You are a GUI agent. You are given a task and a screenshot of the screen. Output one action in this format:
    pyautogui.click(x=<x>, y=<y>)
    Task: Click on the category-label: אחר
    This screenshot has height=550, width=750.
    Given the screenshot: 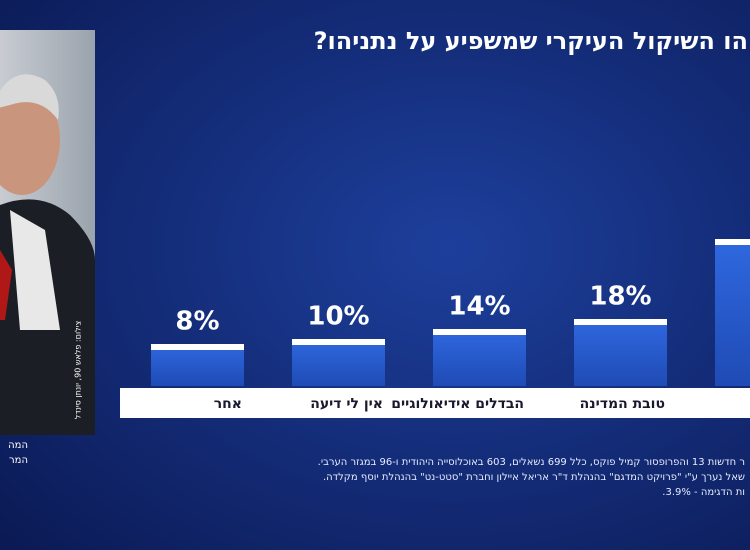 What is the action you would take?
    pyautogui.click(x=228, y=404)
    